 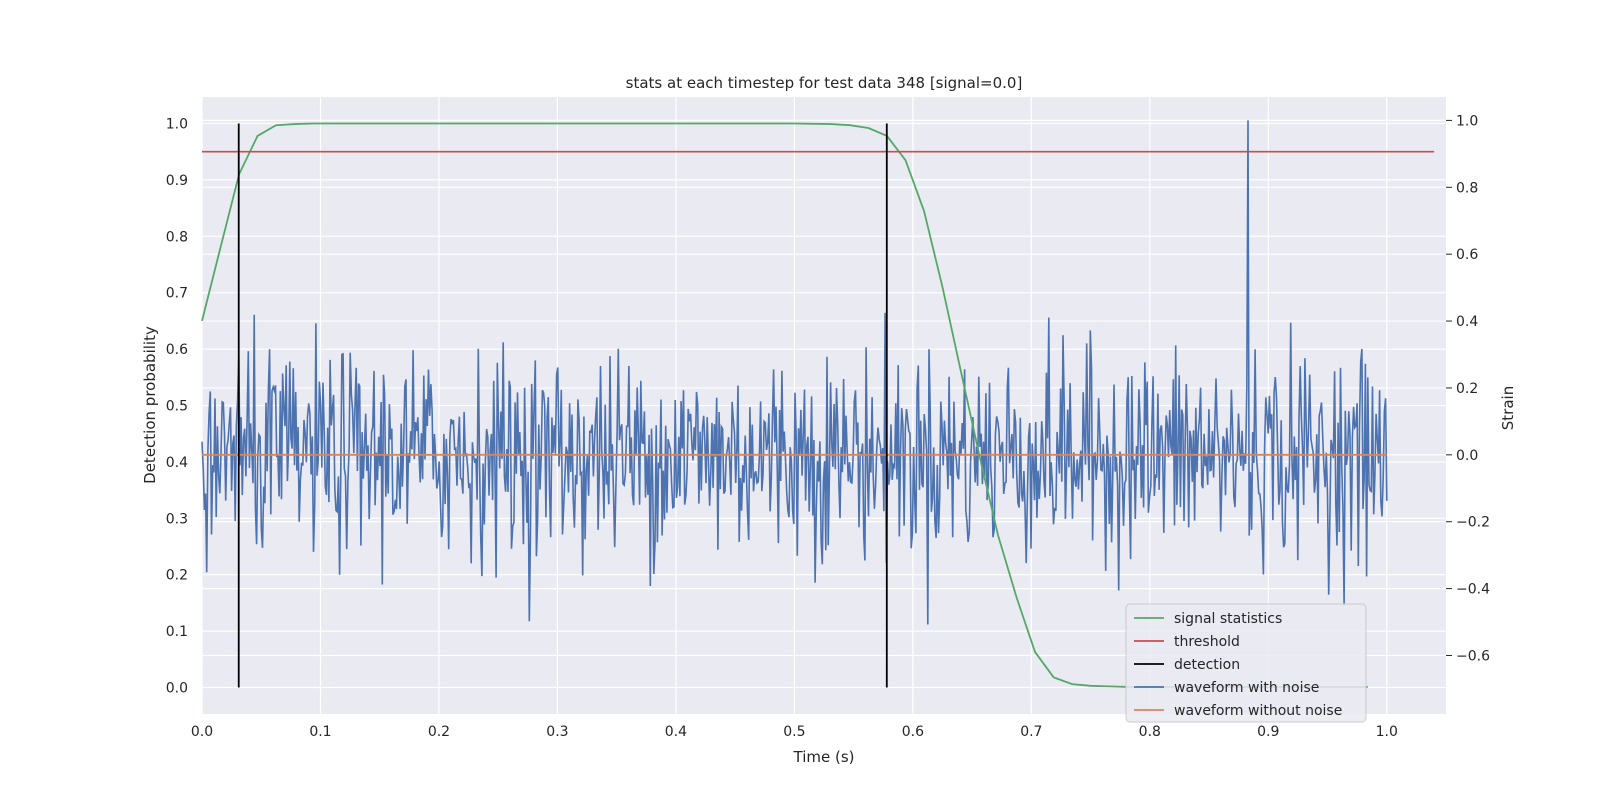 What do you see at coordinates (202, 732) in the screenshot?
I see `x-tick-label: 0.0` at bounding box center [202, 732].